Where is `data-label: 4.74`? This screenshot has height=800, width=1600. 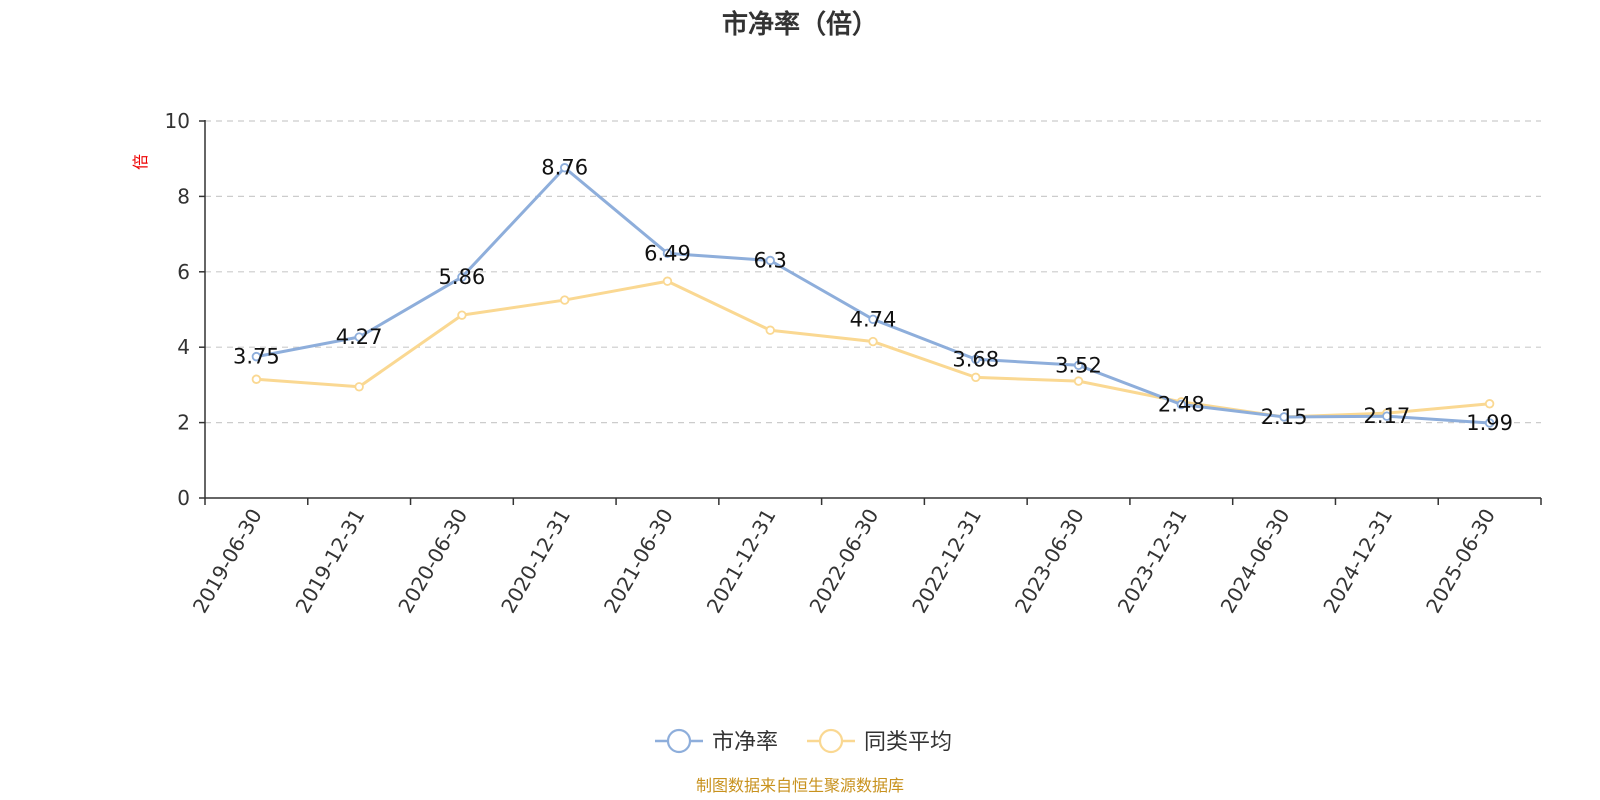 data-label: 4.74 is located at coordinates (873, 319).